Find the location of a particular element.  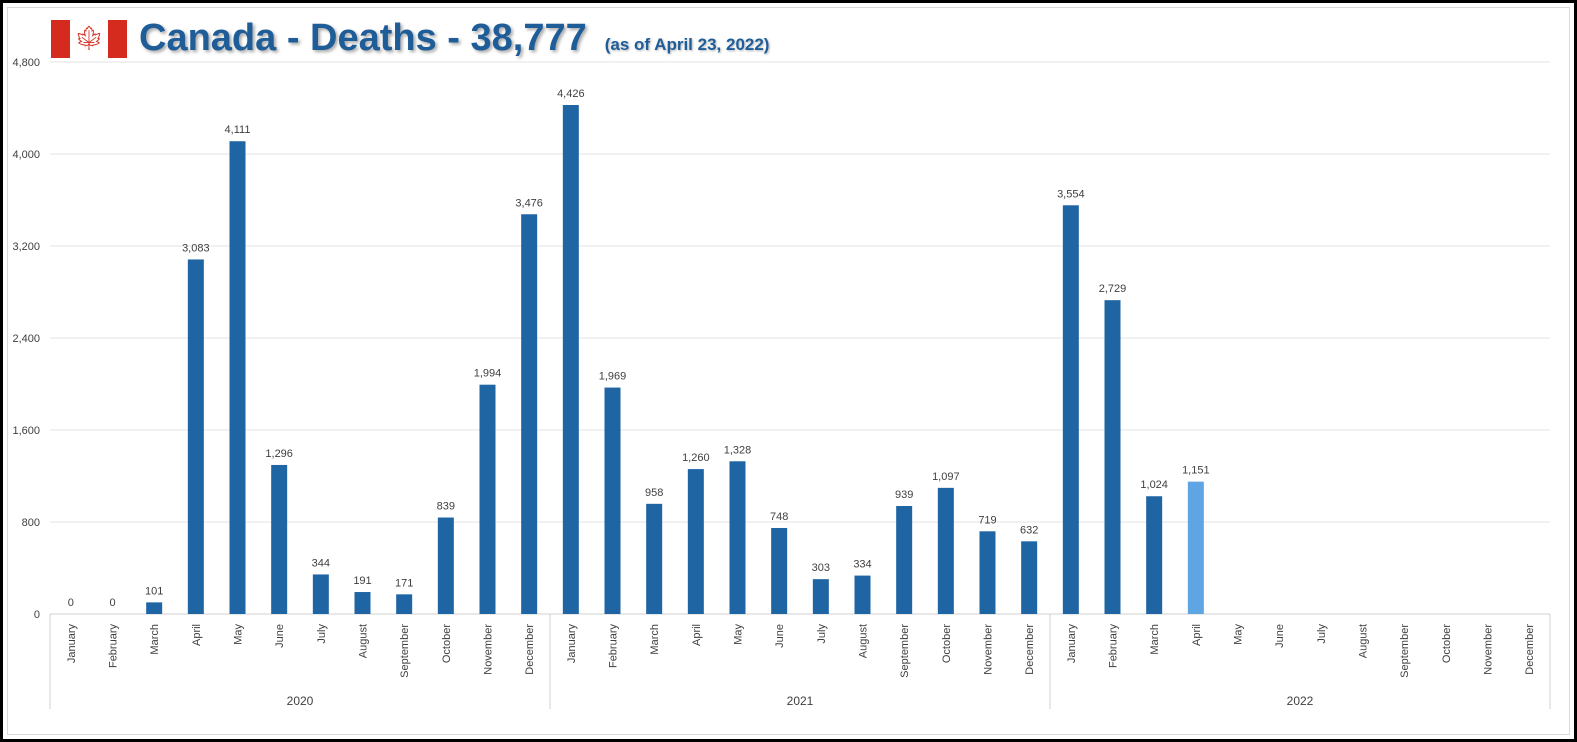

data-label: 1,969 is located at coordinates (613, 377).